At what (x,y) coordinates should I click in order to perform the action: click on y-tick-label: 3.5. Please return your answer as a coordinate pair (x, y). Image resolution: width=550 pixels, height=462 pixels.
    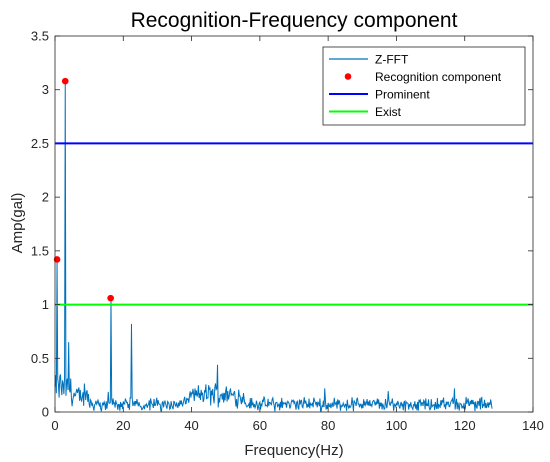
    Looking at the image, I should click on (40, 36).